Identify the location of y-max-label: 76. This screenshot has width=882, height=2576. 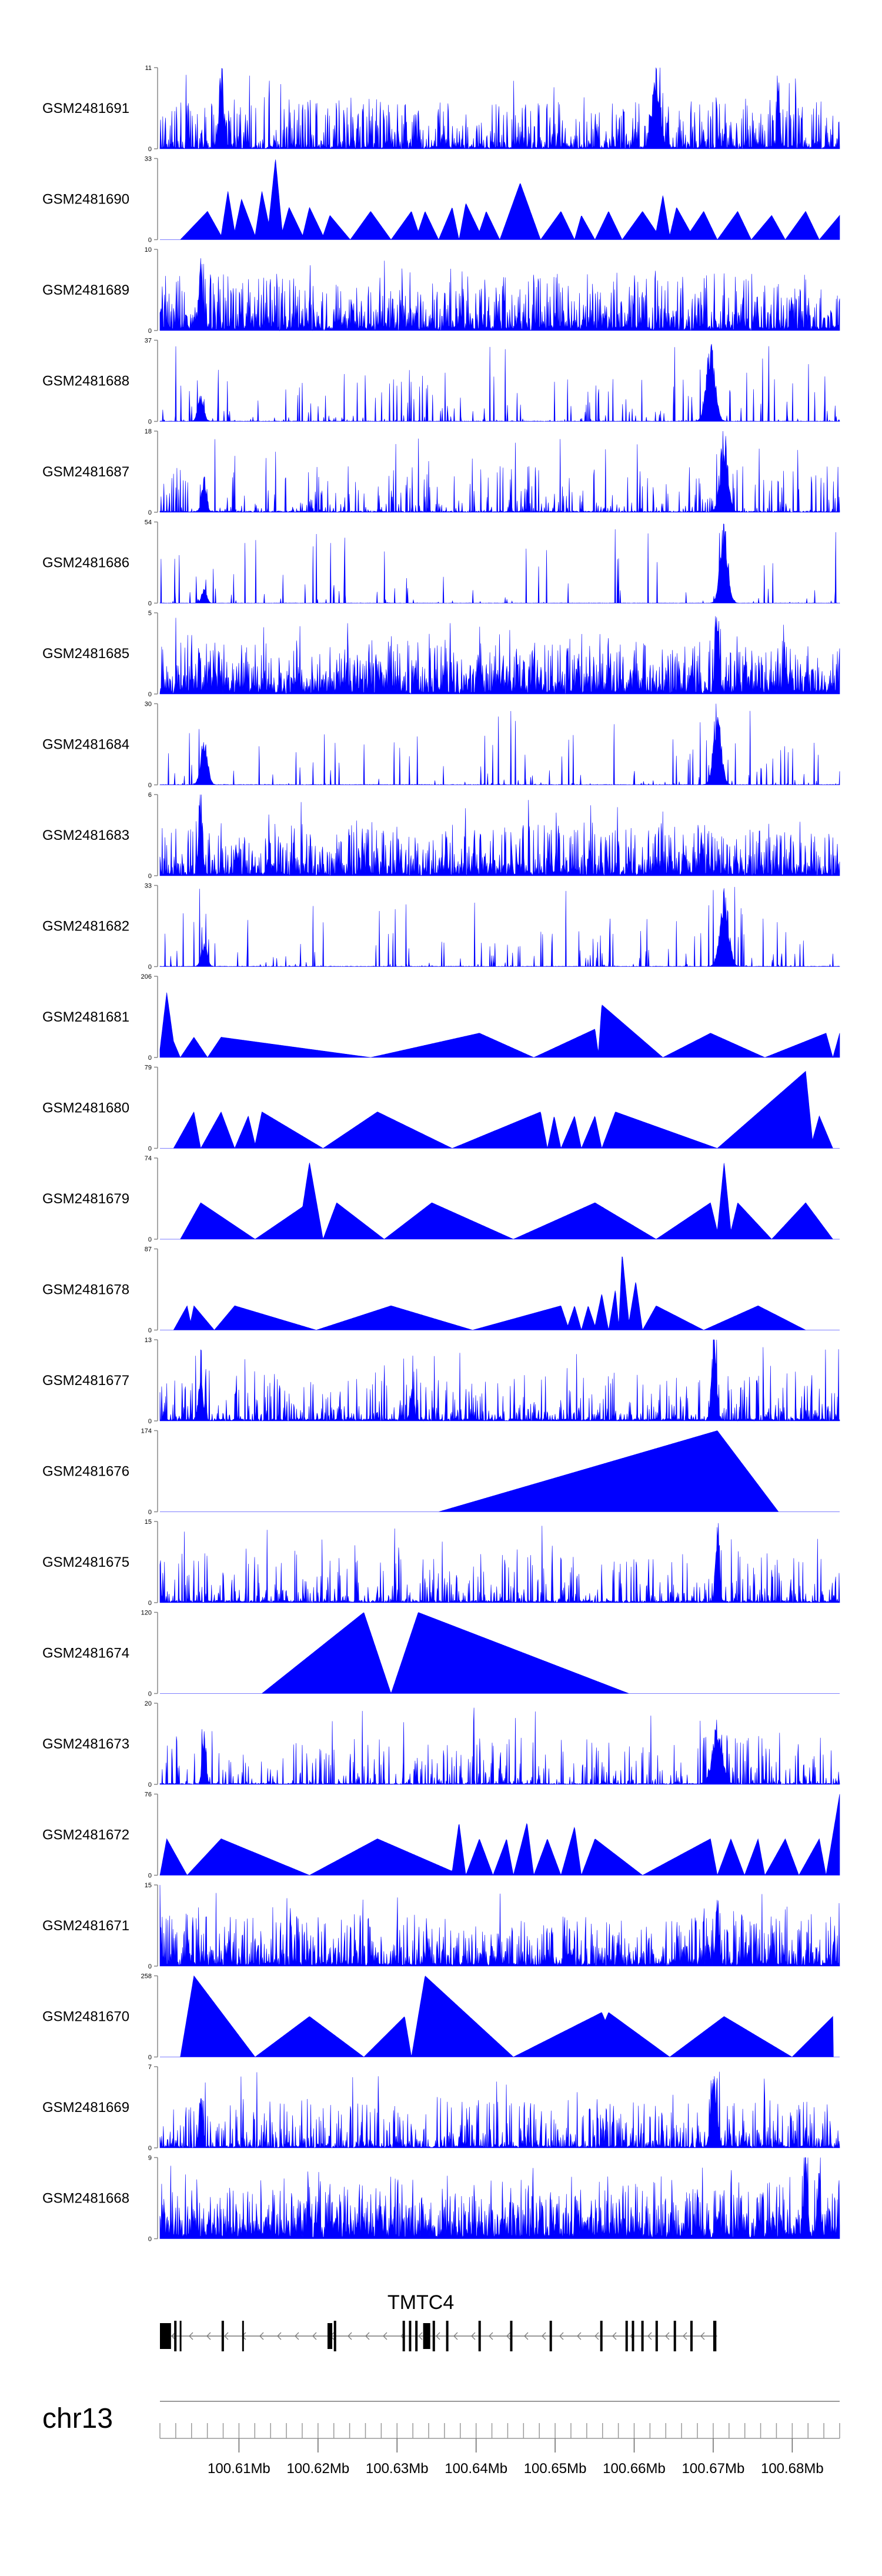
(148, 1794).